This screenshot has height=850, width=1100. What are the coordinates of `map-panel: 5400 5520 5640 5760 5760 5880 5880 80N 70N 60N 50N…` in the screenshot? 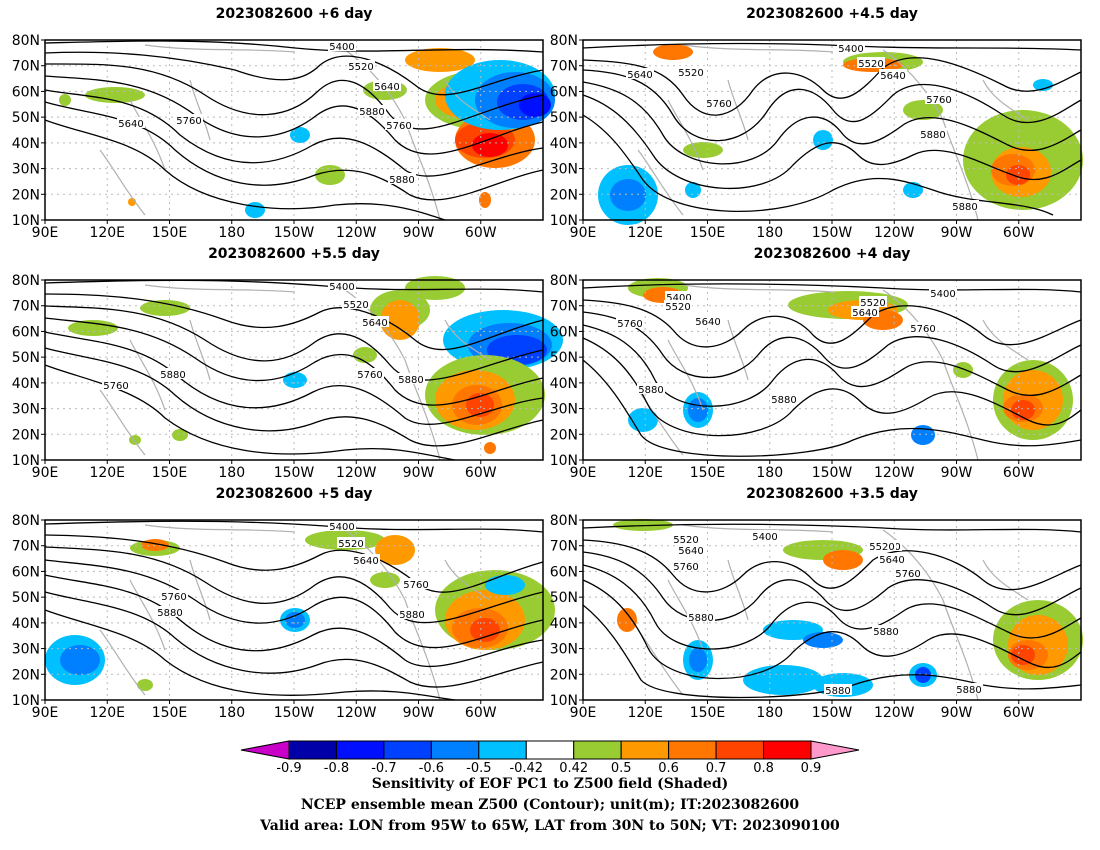 It's located at (283, 617).